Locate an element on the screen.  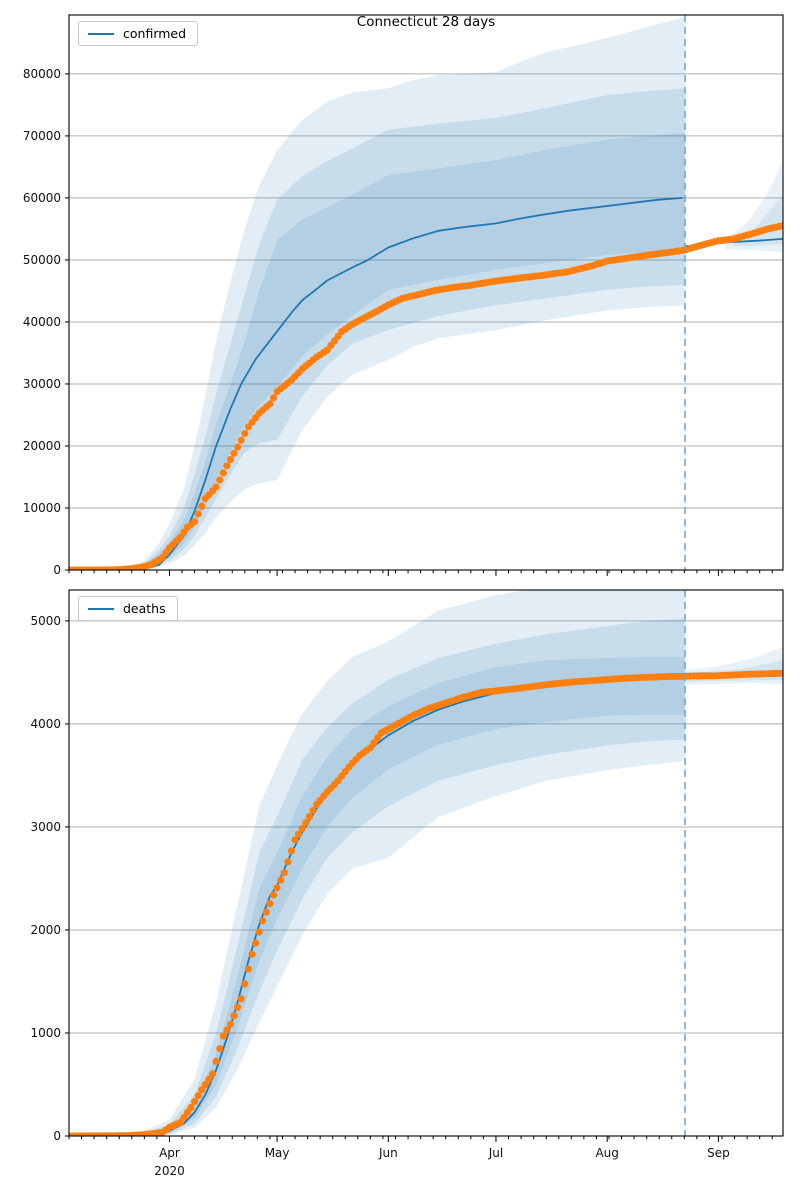
y-tick-label: 1000 is located at coordinates (45, 1033).